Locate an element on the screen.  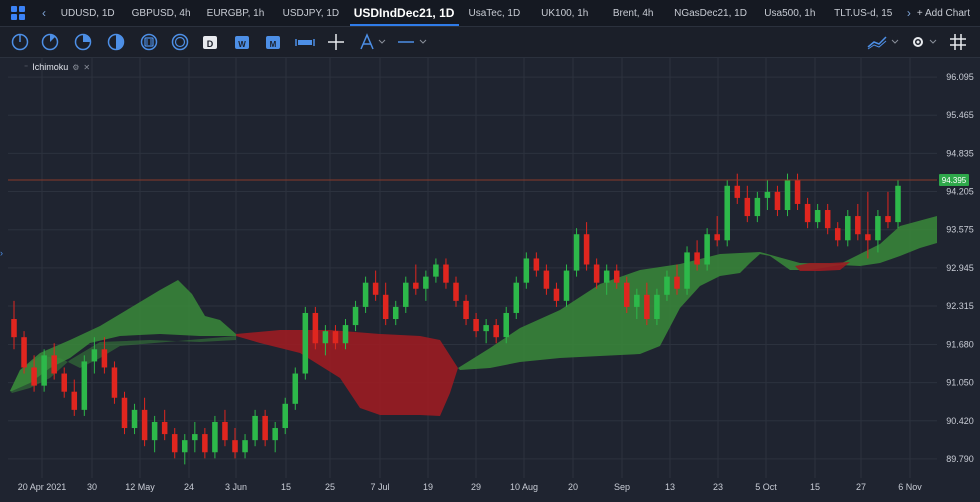
x-tick-label: 19 is located at coordinates (428, 487).